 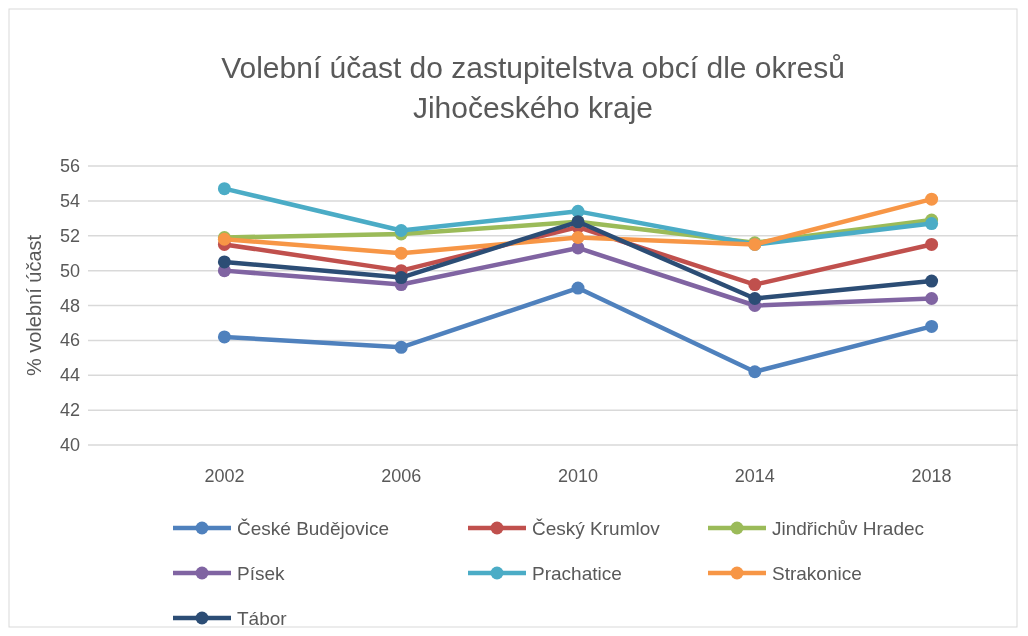 What do you see at coordinates (69, 410) in the screenshot?
I see `y-tick-label: 42` at bounding box center [69, 410].